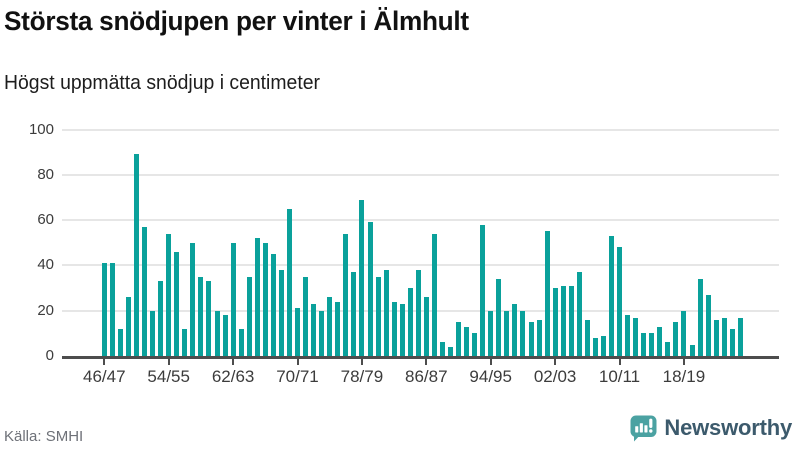 This screenshot has height=450, width=800. Describe the element at coordinates (49, 355) in the screenshot. I see `y-tick-label: 0` at that location.